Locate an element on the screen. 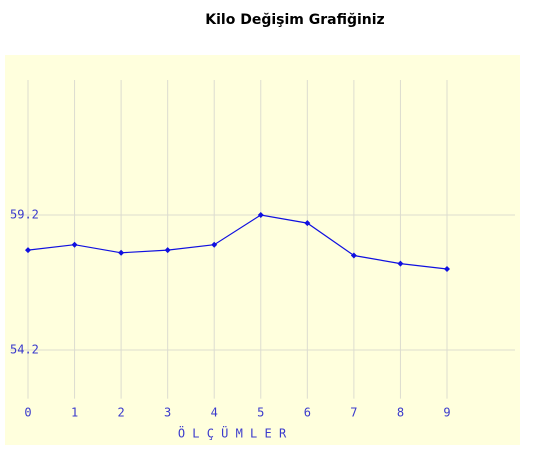  x-axis-label: Ö L Ç Ü M L E R is located at coordinates (232, 433).